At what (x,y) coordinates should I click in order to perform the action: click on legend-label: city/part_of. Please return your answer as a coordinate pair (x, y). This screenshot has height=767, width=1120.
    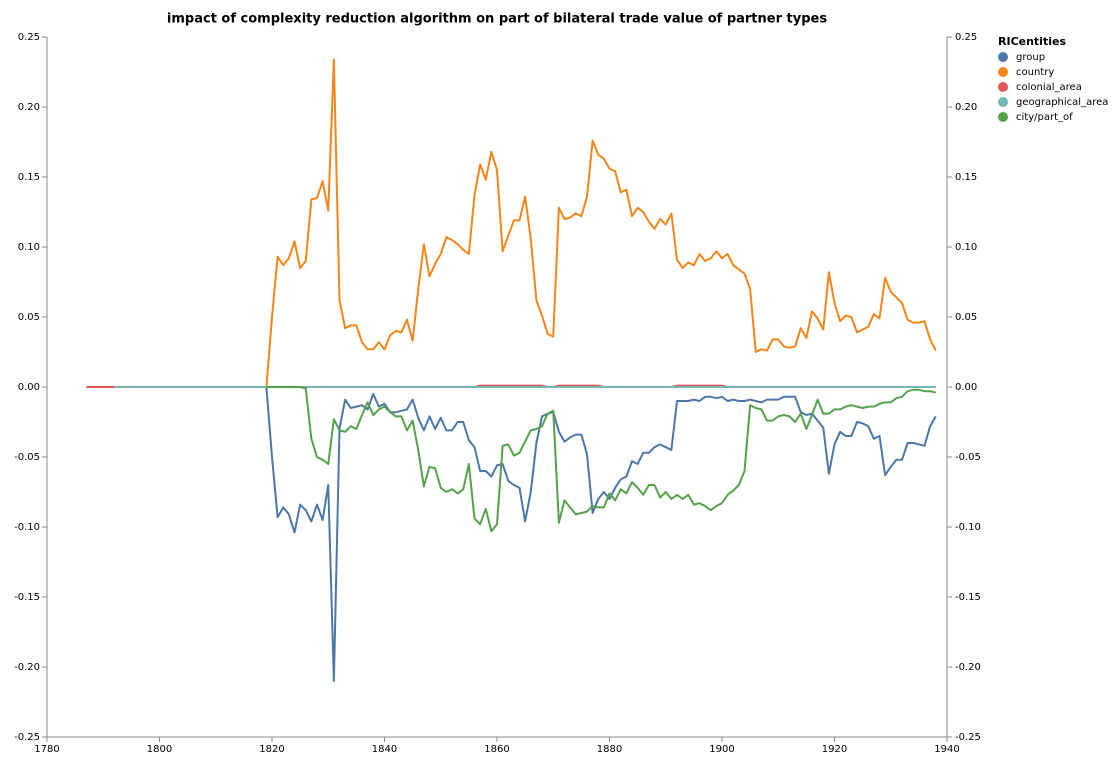
    Looking at the image, I should click on (1044, 117).